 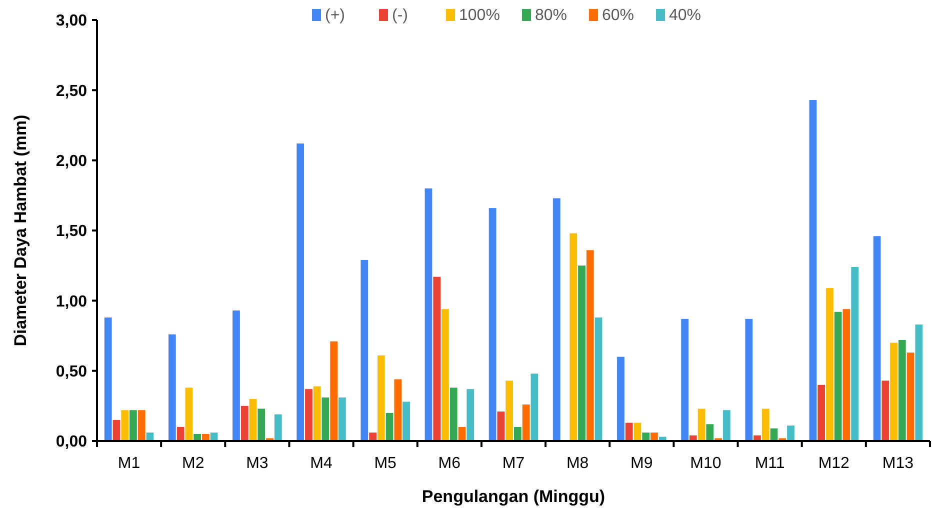 What do you see at coordinates (449, 463) in the screenshot?
I see `x-tick-label: M6` at bounding box center [449, 463].